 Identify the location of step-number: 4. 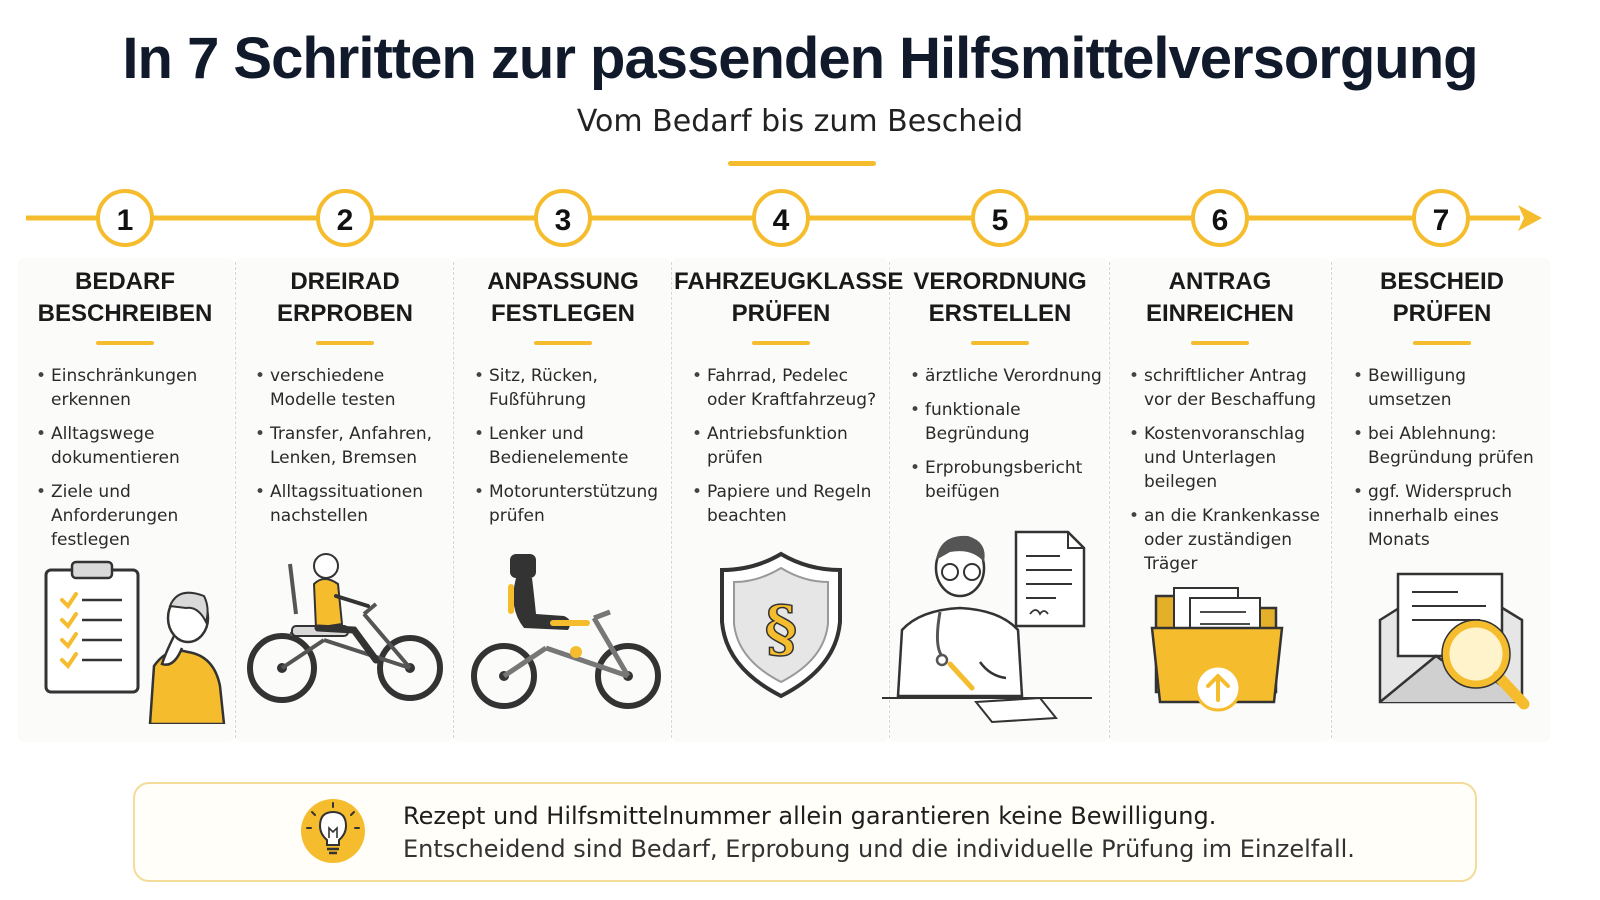
(781, 220).